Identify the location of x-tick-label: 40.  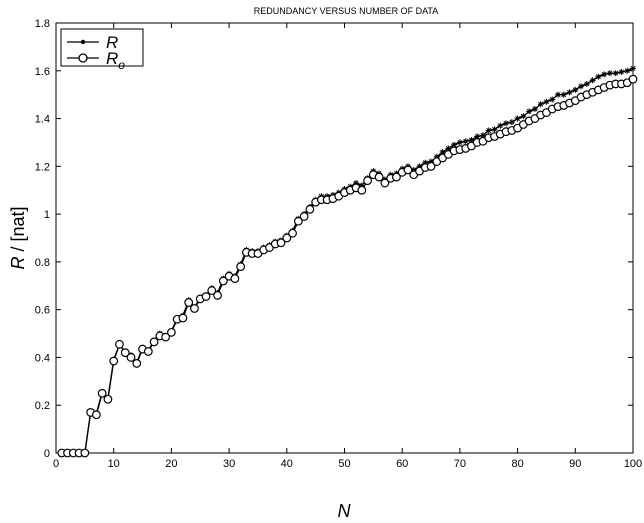
(287, 464).